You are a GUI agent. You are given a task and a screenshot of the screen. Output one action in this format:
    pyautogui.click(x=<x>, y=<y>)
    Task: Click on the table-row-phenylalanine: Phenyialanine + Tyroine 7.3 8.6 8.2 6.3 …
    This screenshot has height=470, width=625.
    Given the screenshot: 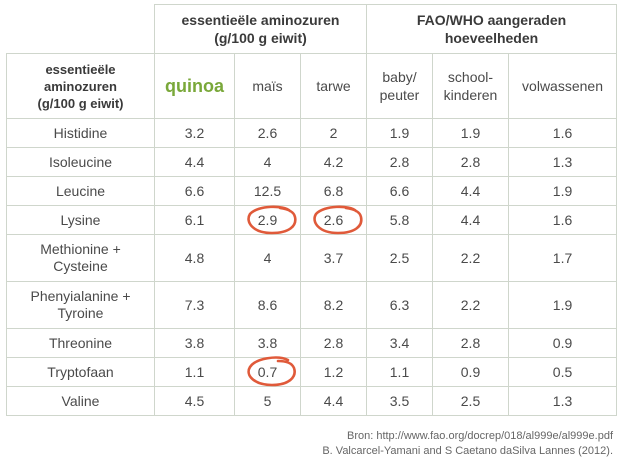 What is the action you would take?
    pyautogui.click(x=312, y=305)
    